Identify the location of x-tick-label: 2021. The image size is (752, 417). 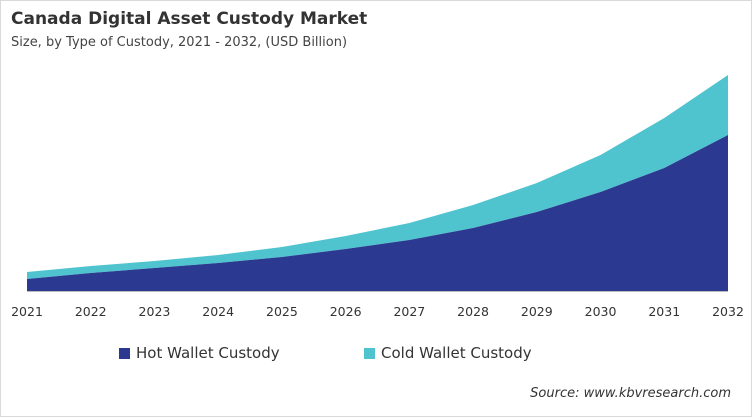
(27, 311).